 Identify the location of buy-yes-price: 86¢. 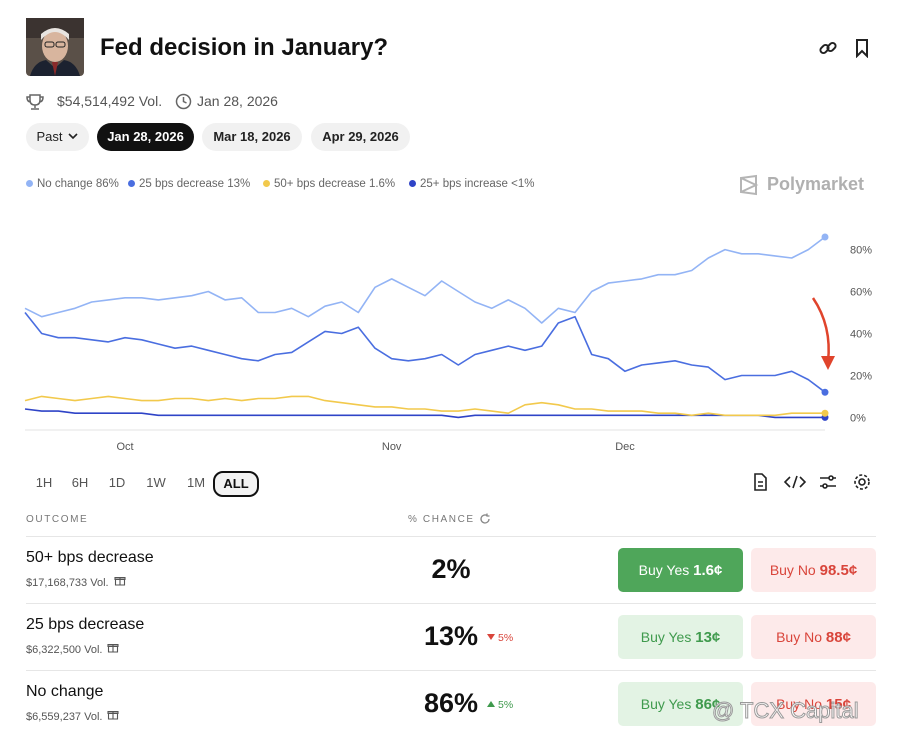
(708, 704).